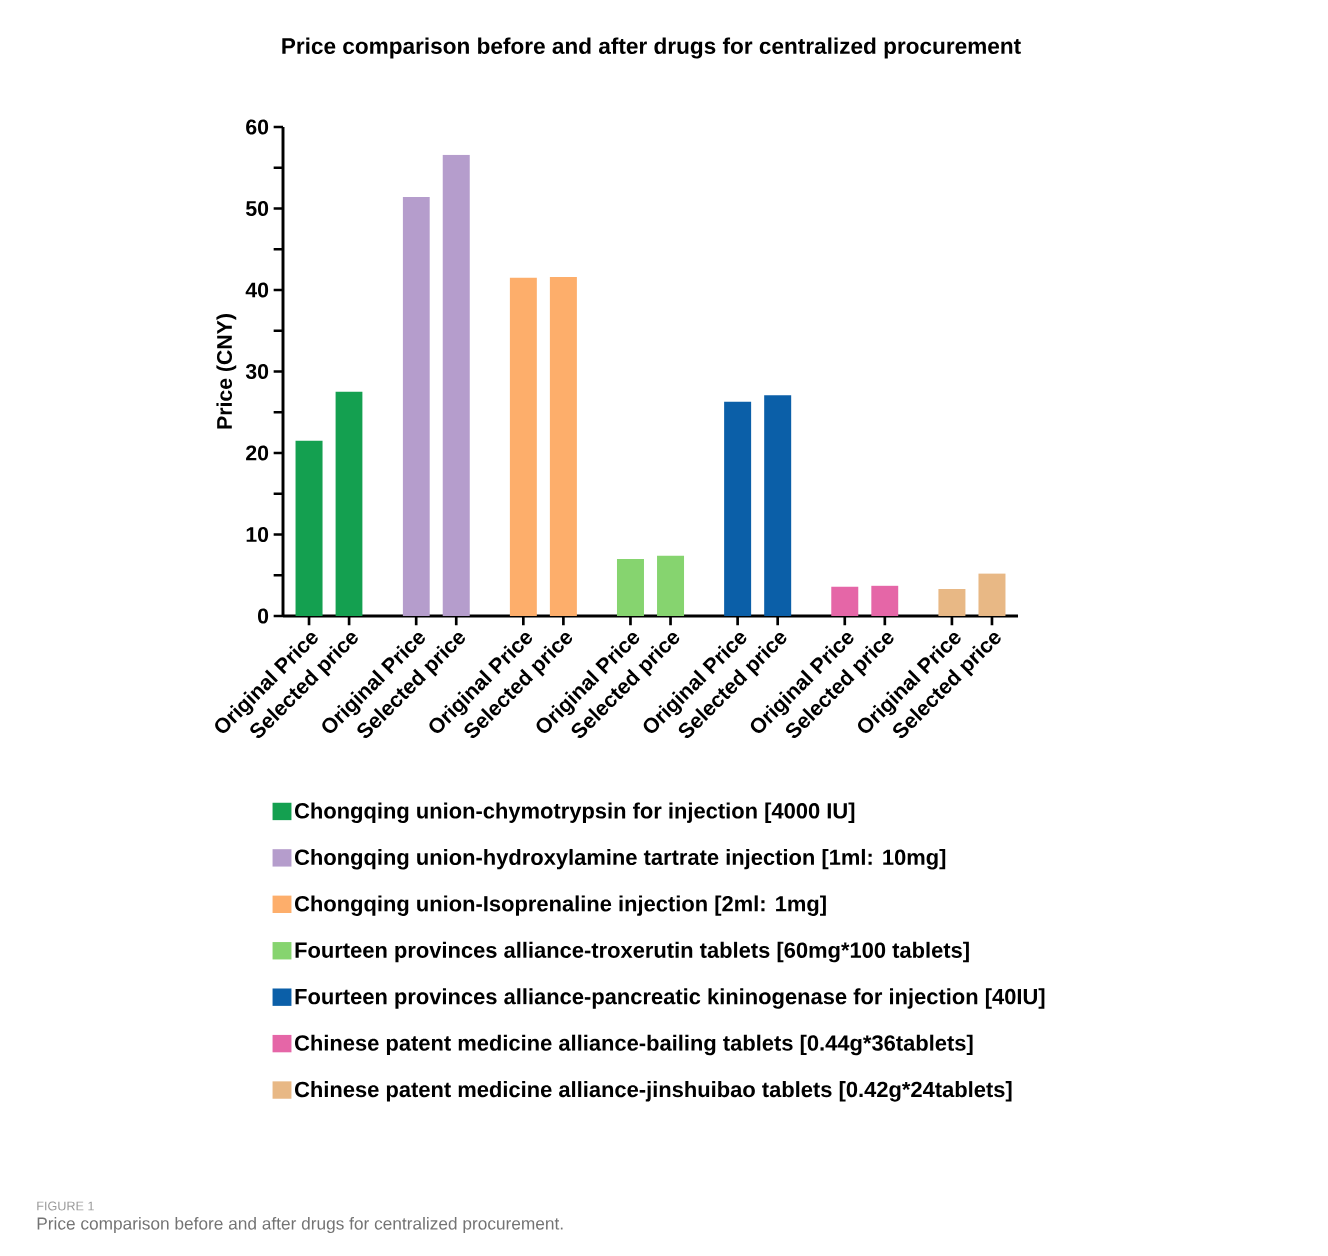 The width and height of the screenshot is (1328, 1256). What do you see at coordinates (257, 290) in the screenshot?
I see `y-tick-label: 40` at bounding box center [257, 290].